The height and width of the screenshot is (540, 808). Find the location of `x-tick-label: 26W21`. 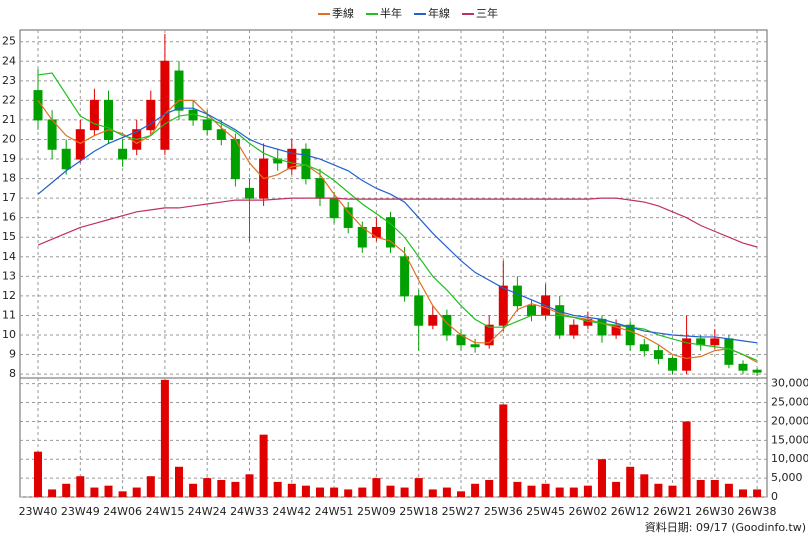

x-tick-label: 26W21 is located at coordinates (672, 511).